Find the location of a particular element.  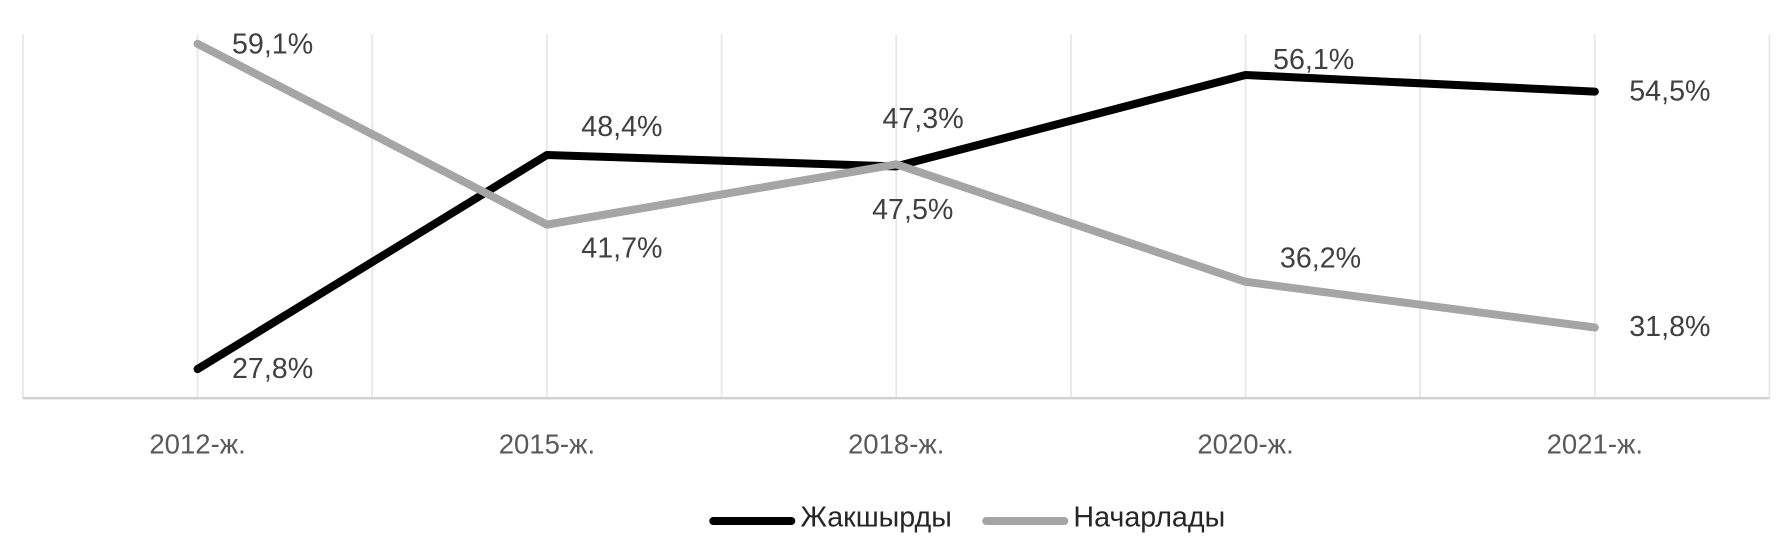

data-label: 27,8% is located at coordinates (272, 369).